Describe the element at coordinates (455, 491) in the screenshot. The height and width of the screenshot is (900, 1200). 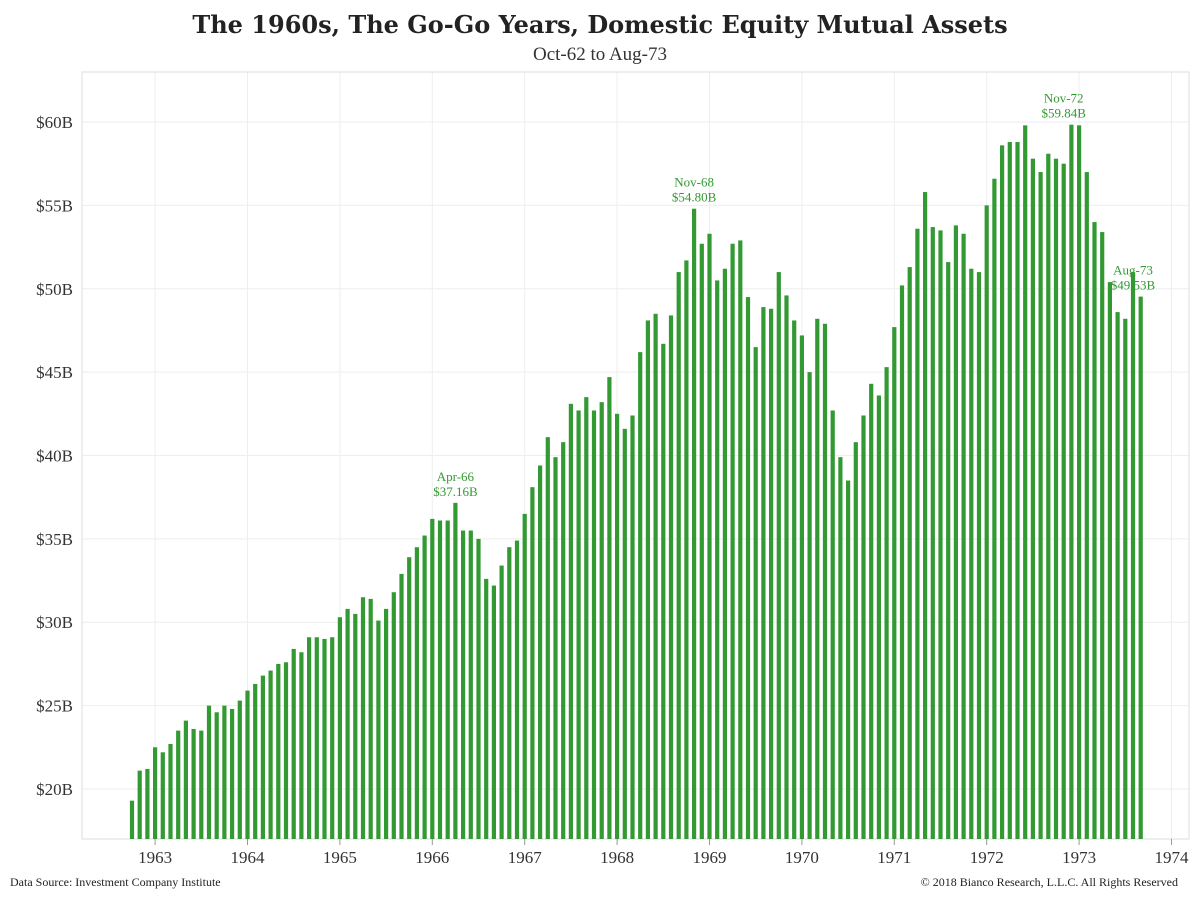
I see `annotation-value: $37.16B` at that location.